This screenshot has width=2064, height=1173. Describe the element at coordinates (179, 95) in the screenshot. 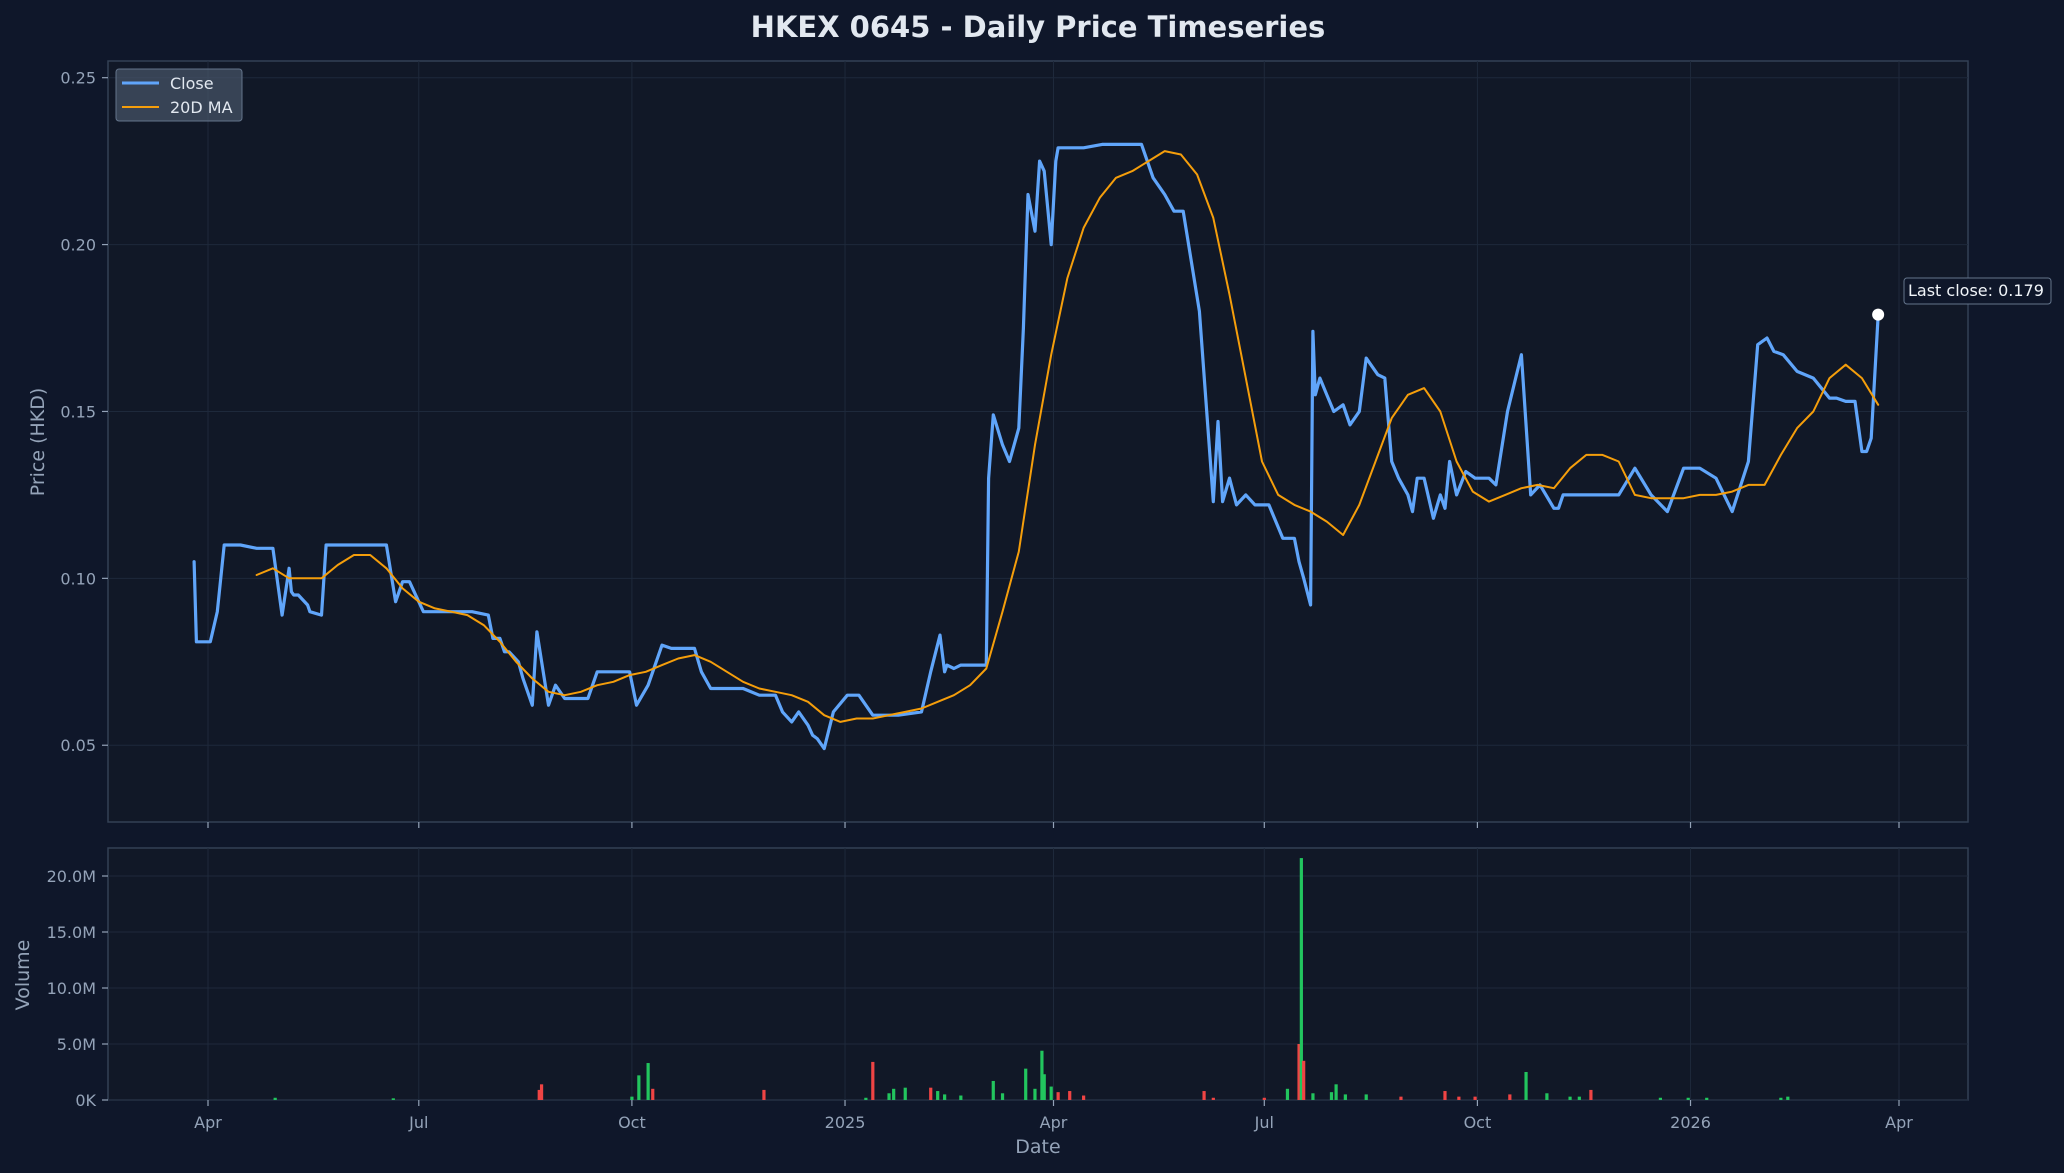

I see `chart-legend: Close 20D MA` at that location.